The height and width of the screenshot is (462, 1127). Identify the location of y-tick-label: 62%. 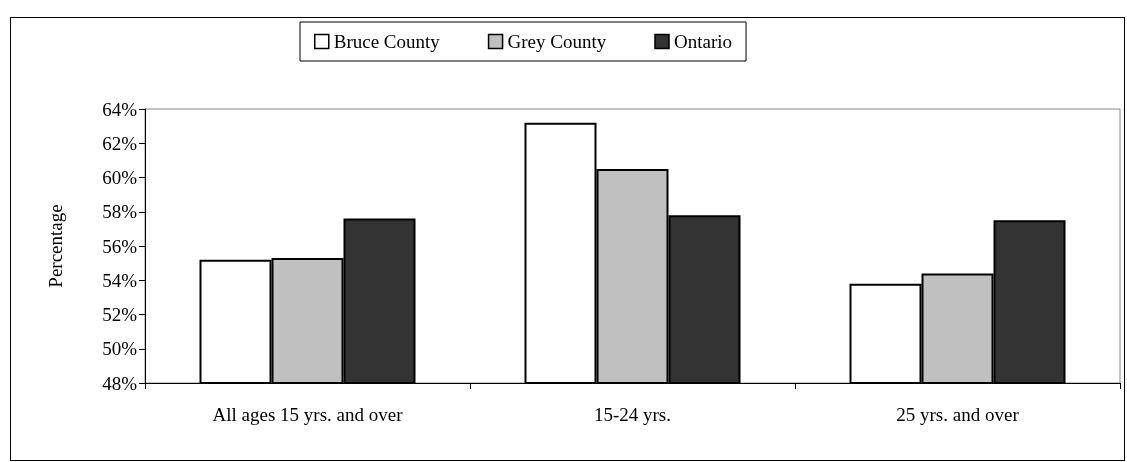
(120, 143).